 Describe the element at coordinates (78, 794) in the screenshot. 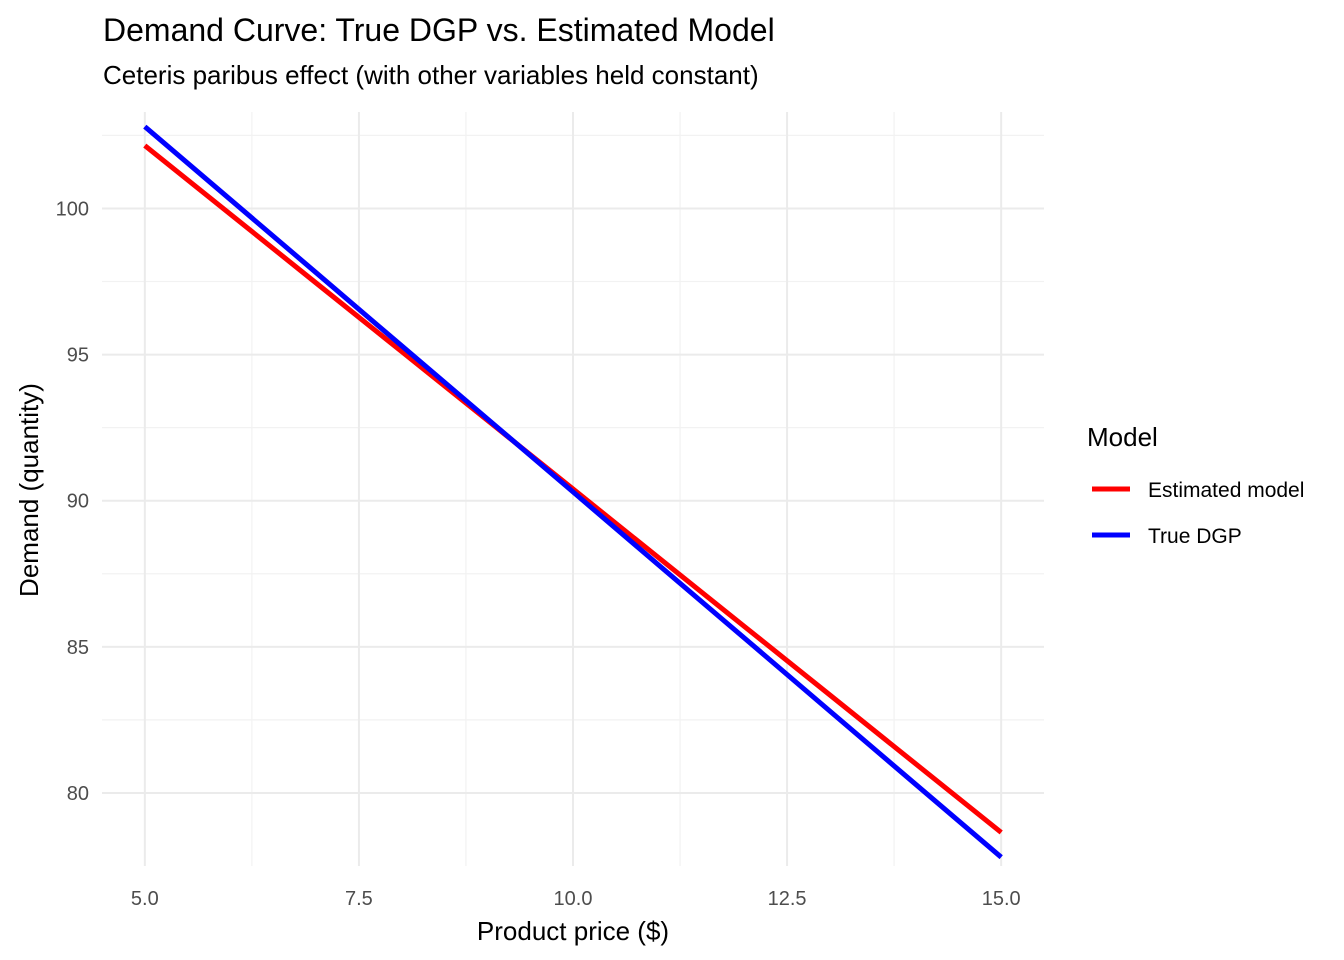

I see `y-tick-label: 80` at that location.